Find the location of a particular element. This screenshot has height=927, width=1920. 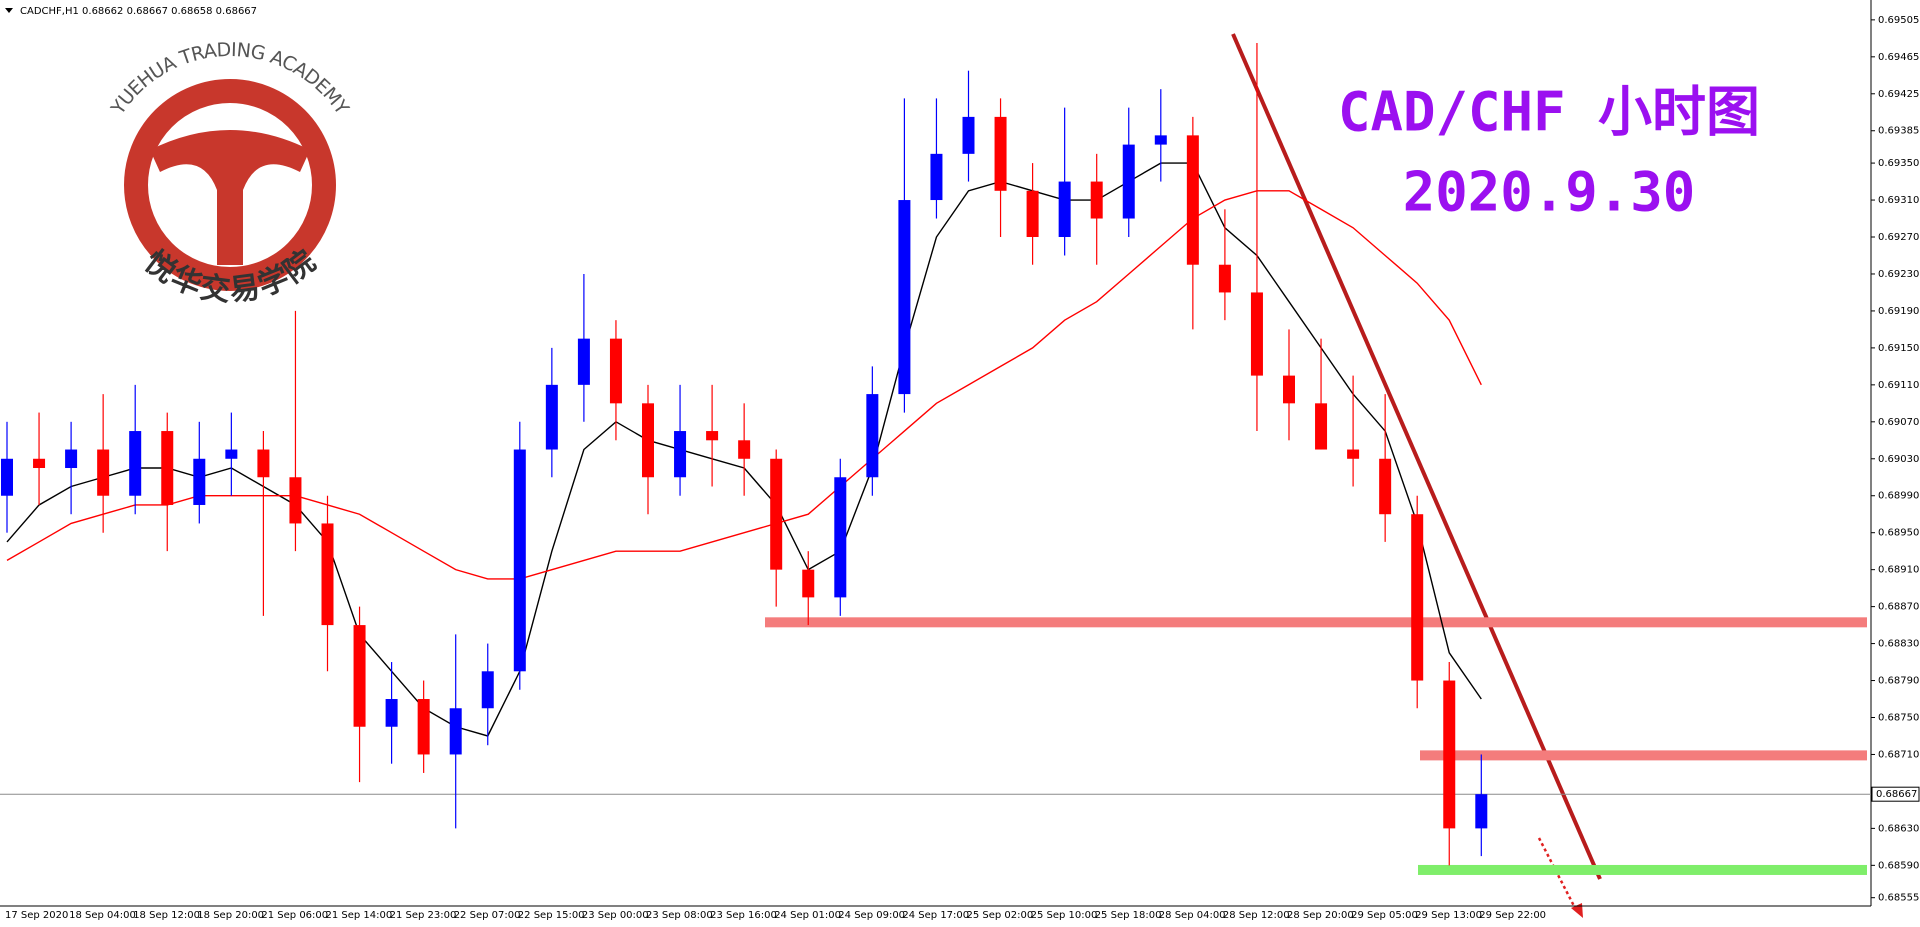

chart-subtitle: 2020.9.30 is located at coordinates (1549, 192).